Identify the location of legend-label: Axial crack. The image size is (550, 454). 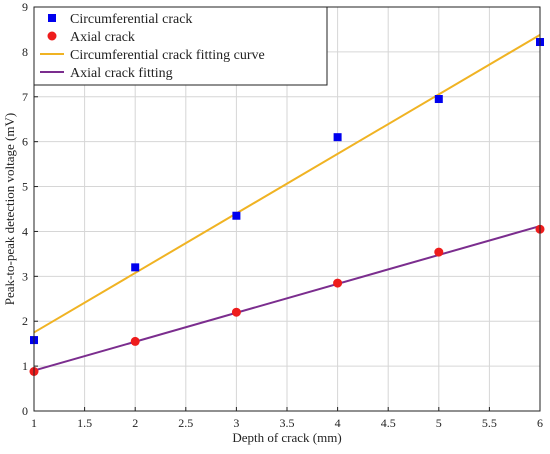
(102, 37).